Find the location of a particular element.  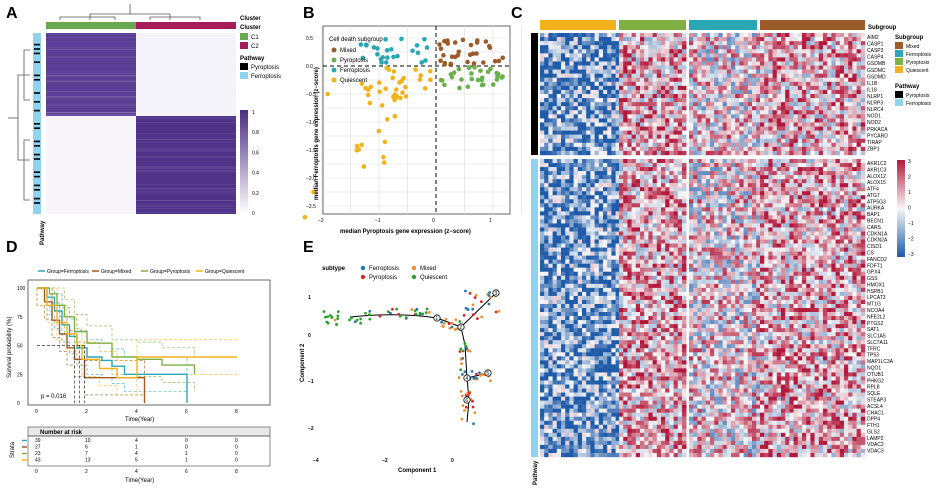

b-point is located at coordinates (424, 39).